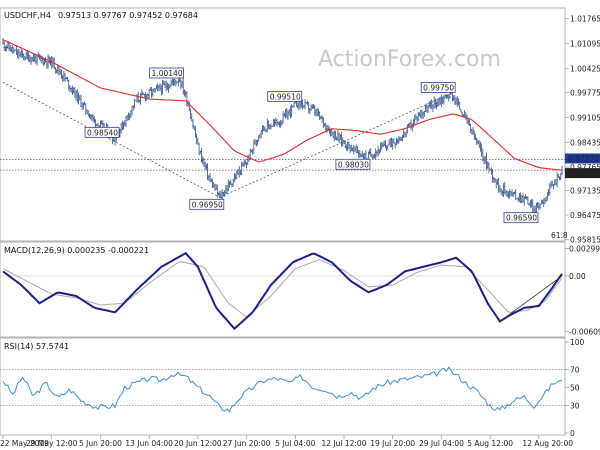  Describe the element at coordinates (52, 443) in the screenshot. I see `x-tick-label: 29 May 12:00` at that location.